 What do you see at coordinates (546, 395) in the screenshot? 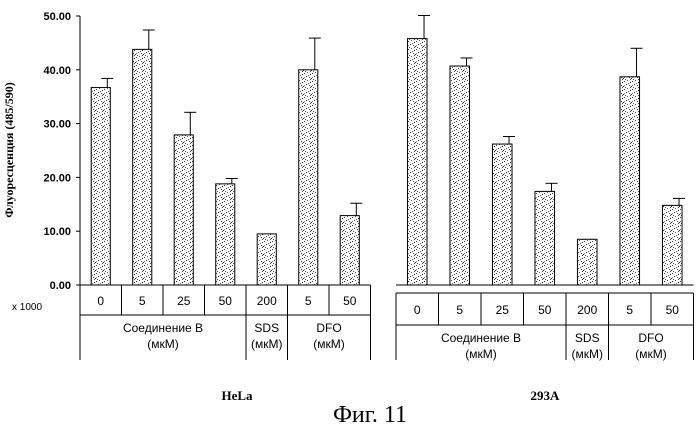
I see `panel-label-293a: 293A` at bounding box center [546, 395].